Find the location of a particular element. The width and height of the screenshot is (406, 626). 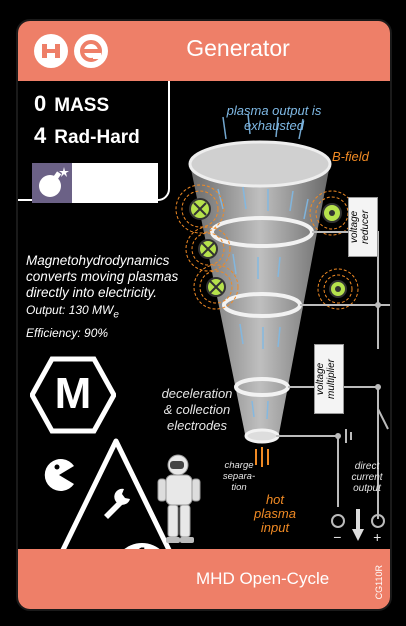

output-text: Output: 130 MWe is located at coordinates (72, 312).